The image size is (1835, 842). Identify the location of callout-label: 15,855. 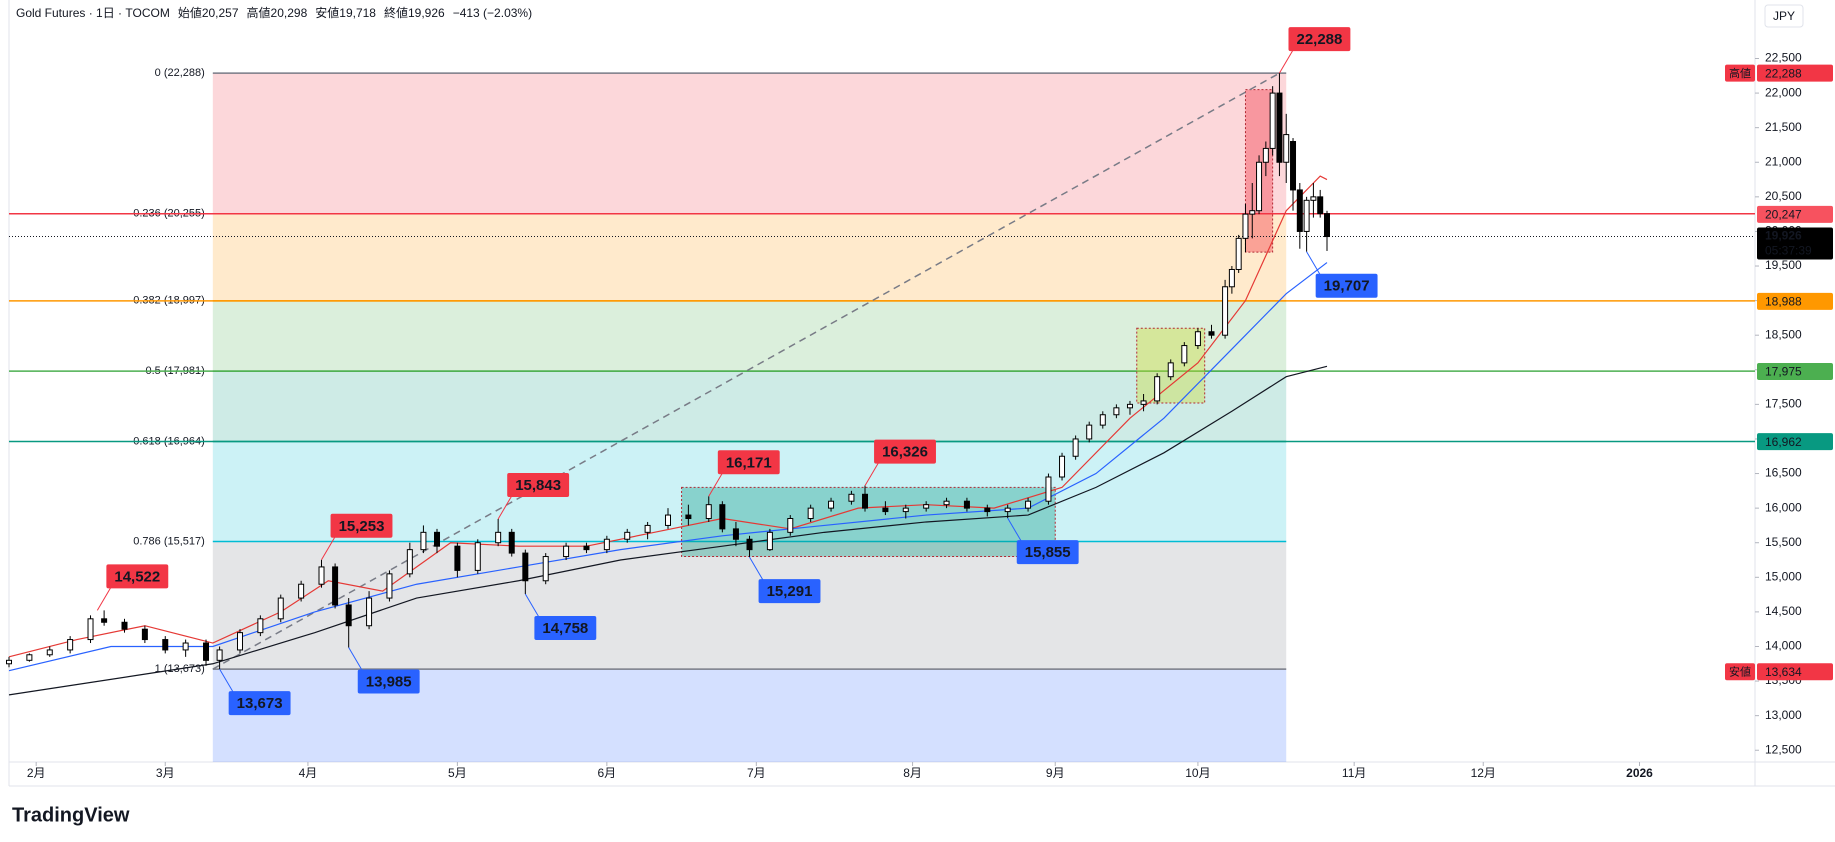
(1048, 552).